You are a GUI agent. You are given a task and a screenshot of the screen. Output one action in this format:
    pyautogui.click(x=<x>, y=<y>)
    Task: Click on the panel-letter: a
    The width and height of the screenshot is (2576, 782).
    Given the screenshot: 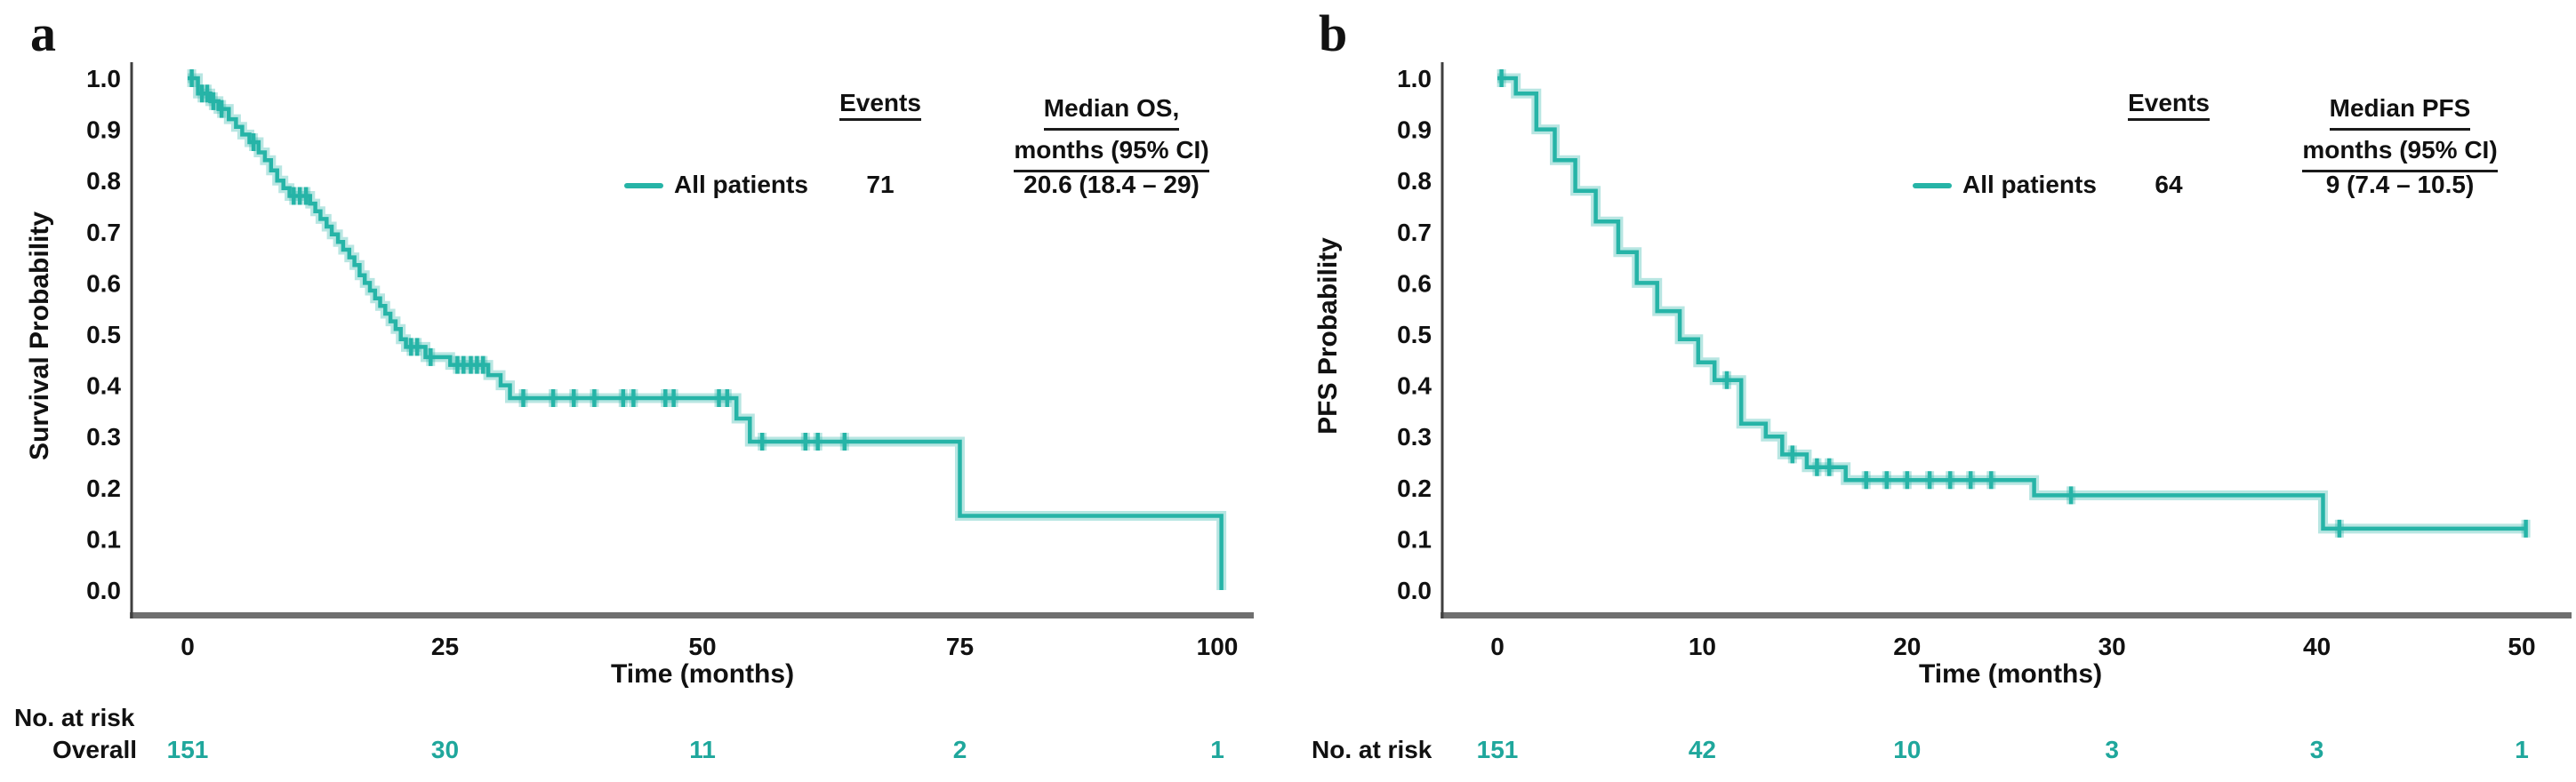 What is the action you would take?
    pyautogui.click(x=43, y=33)
    